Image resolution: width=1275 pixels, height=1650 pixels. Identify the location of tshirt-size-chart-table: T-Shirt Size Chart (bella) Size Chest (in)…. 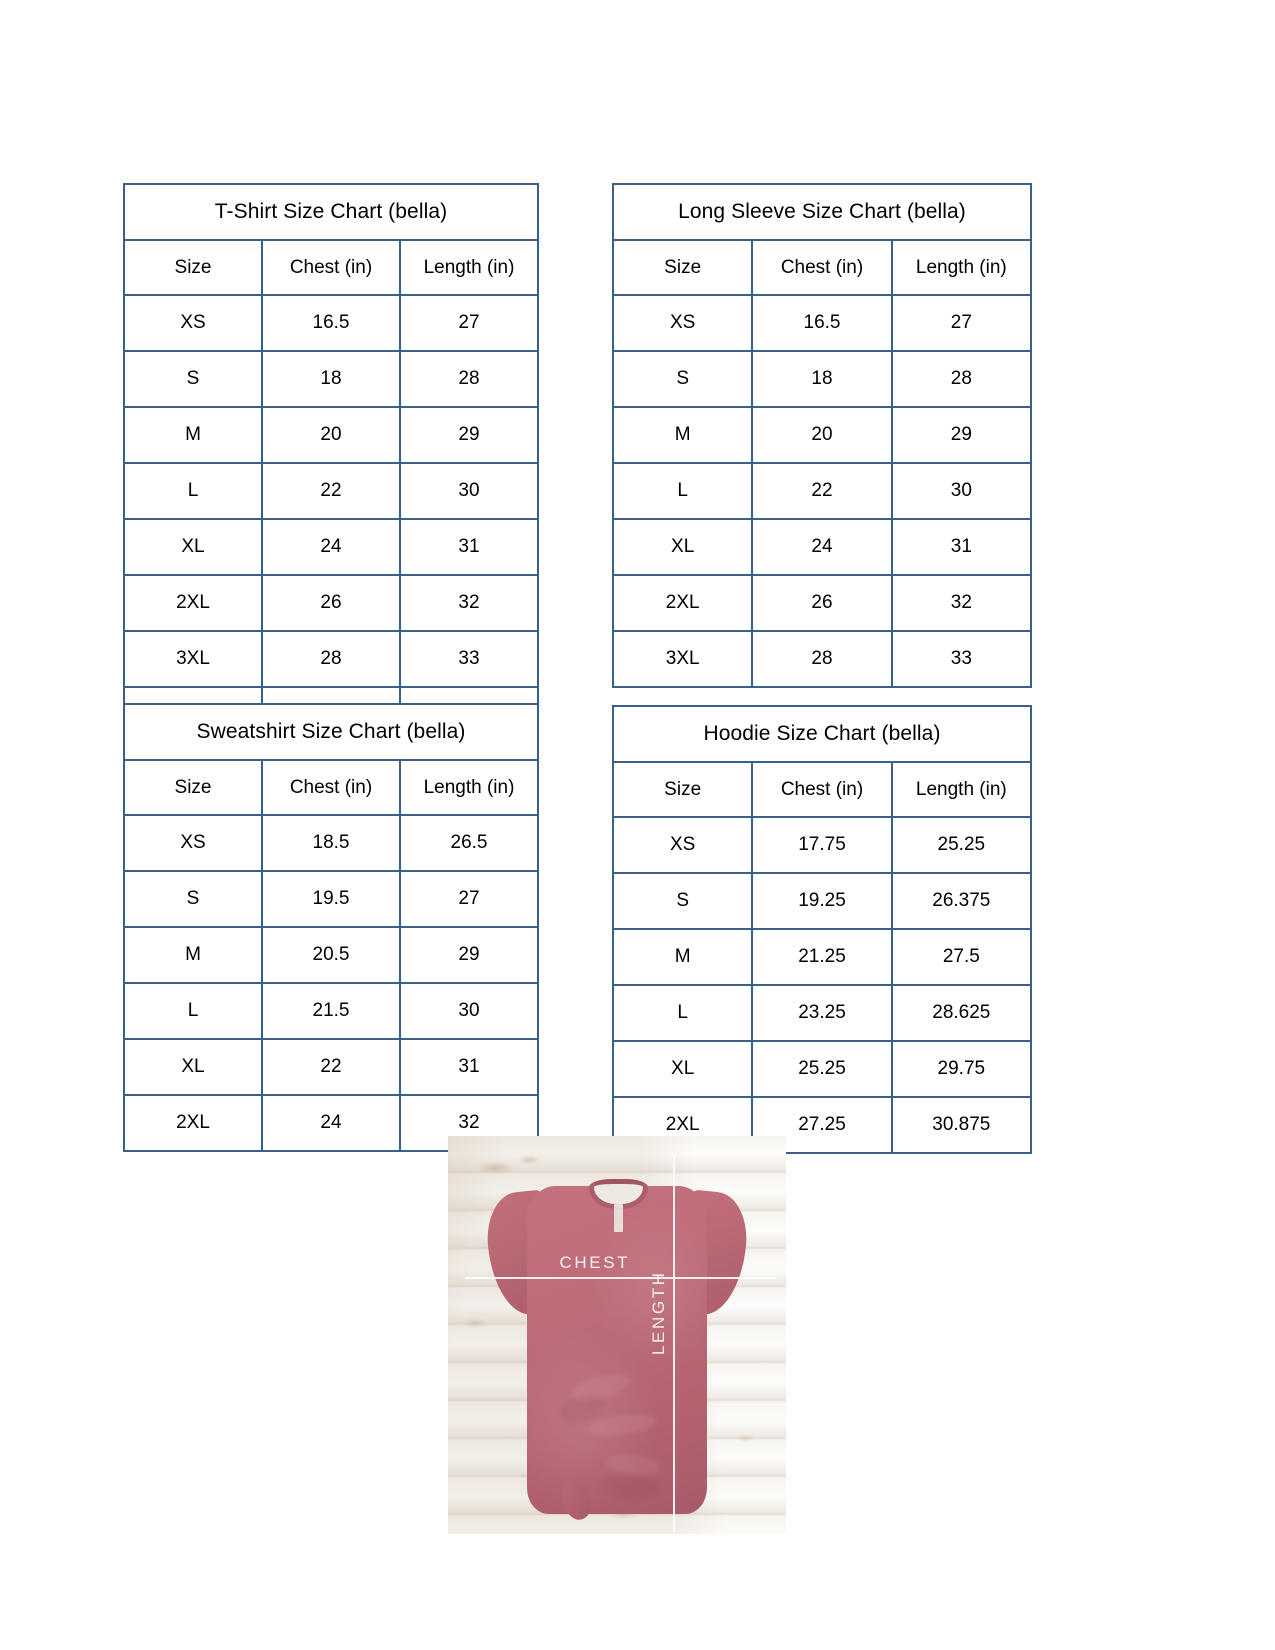
(331, 463).